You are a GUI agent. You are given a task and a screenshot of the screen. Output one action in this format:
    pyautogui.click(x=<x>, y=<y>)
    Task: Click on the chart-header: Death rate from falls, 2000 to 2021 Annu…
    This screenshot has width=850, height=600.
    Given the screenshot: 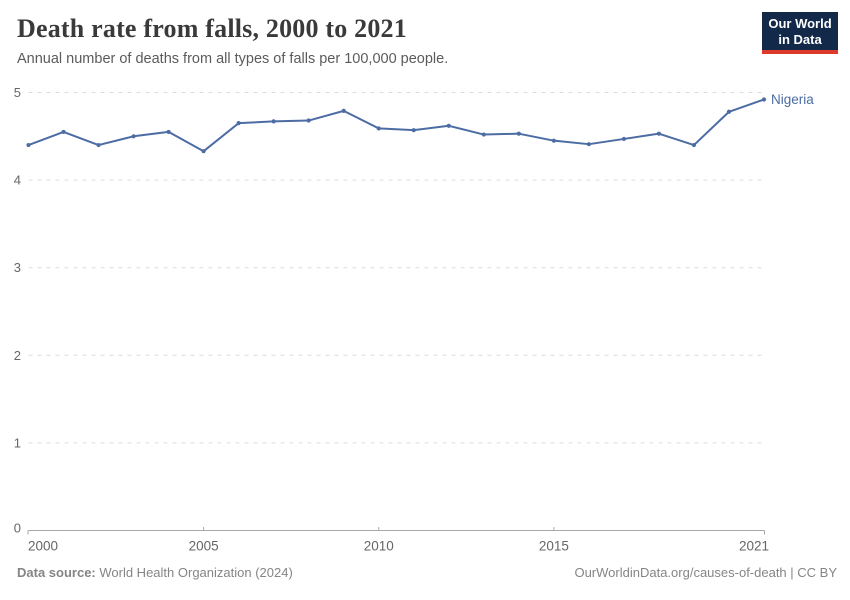 What is the action you would take?
    pyautogui.click(x=377, y=40)
    